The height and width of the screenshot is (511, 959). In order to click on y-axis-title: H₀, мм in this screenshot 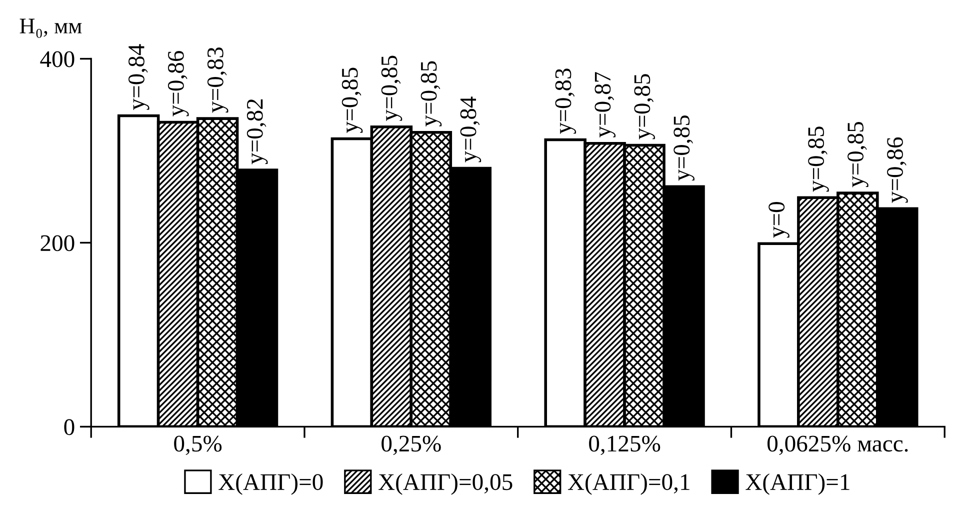, I will do `click(51, 28)`.